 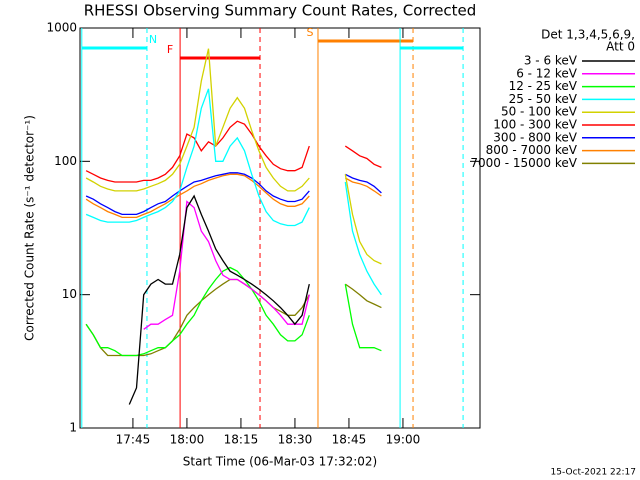 What do you see at coordinates (543, 86) in the screenshot?
I see `legend-label: 12 - 25 keV` at bounding box center [543, 86].